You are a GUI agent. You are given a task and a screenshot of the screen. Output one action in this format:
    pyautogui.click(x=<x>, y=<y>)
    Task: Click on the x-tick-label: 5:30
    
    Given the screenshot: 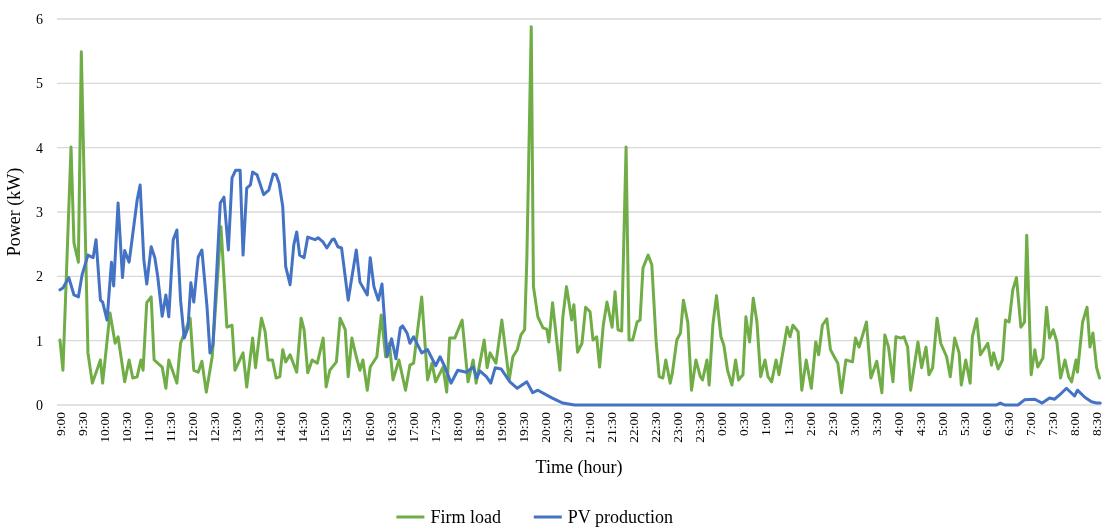 What is the action you would take?
    pyautogui.click(x=964, y=424)
    